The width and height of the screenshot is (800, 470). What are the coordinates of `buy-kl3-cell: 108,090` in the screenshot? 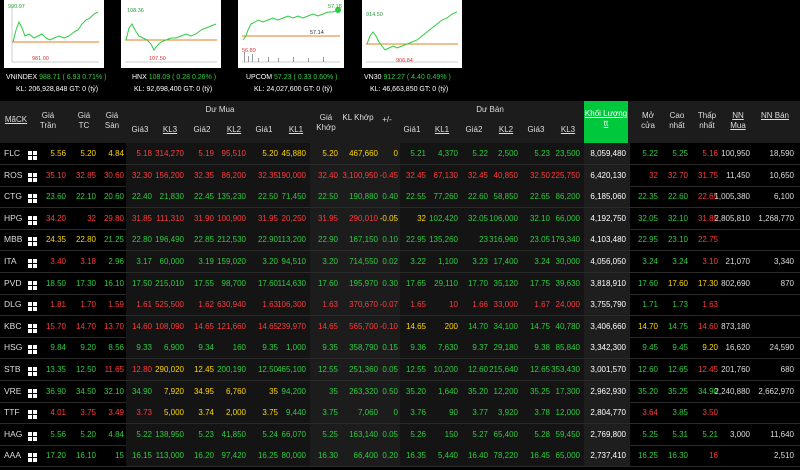 It's located at (169, 326).